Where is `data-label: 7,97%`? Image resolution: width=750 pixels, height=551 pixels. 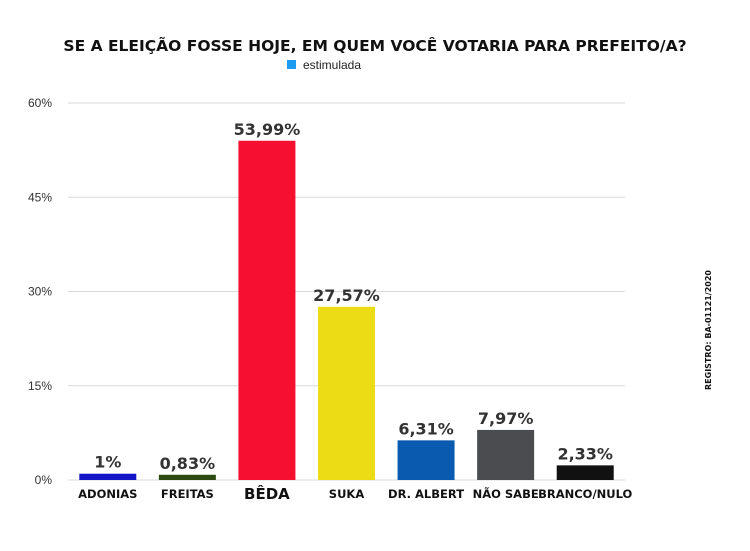
data-label: 7,97% is located at coordinates (506, 418).